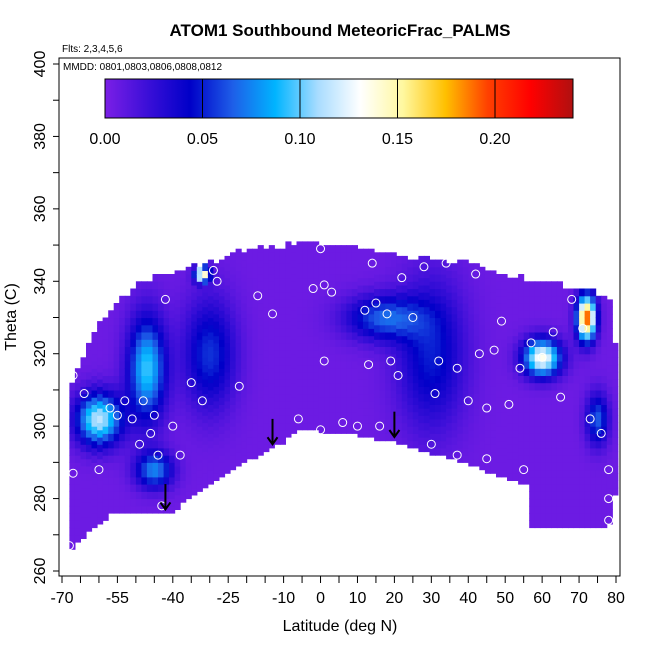  What do you see at coordinates (40, 136) in the screenshot?
I see `y-tick-label: 380` at bounding box center [40, 136].